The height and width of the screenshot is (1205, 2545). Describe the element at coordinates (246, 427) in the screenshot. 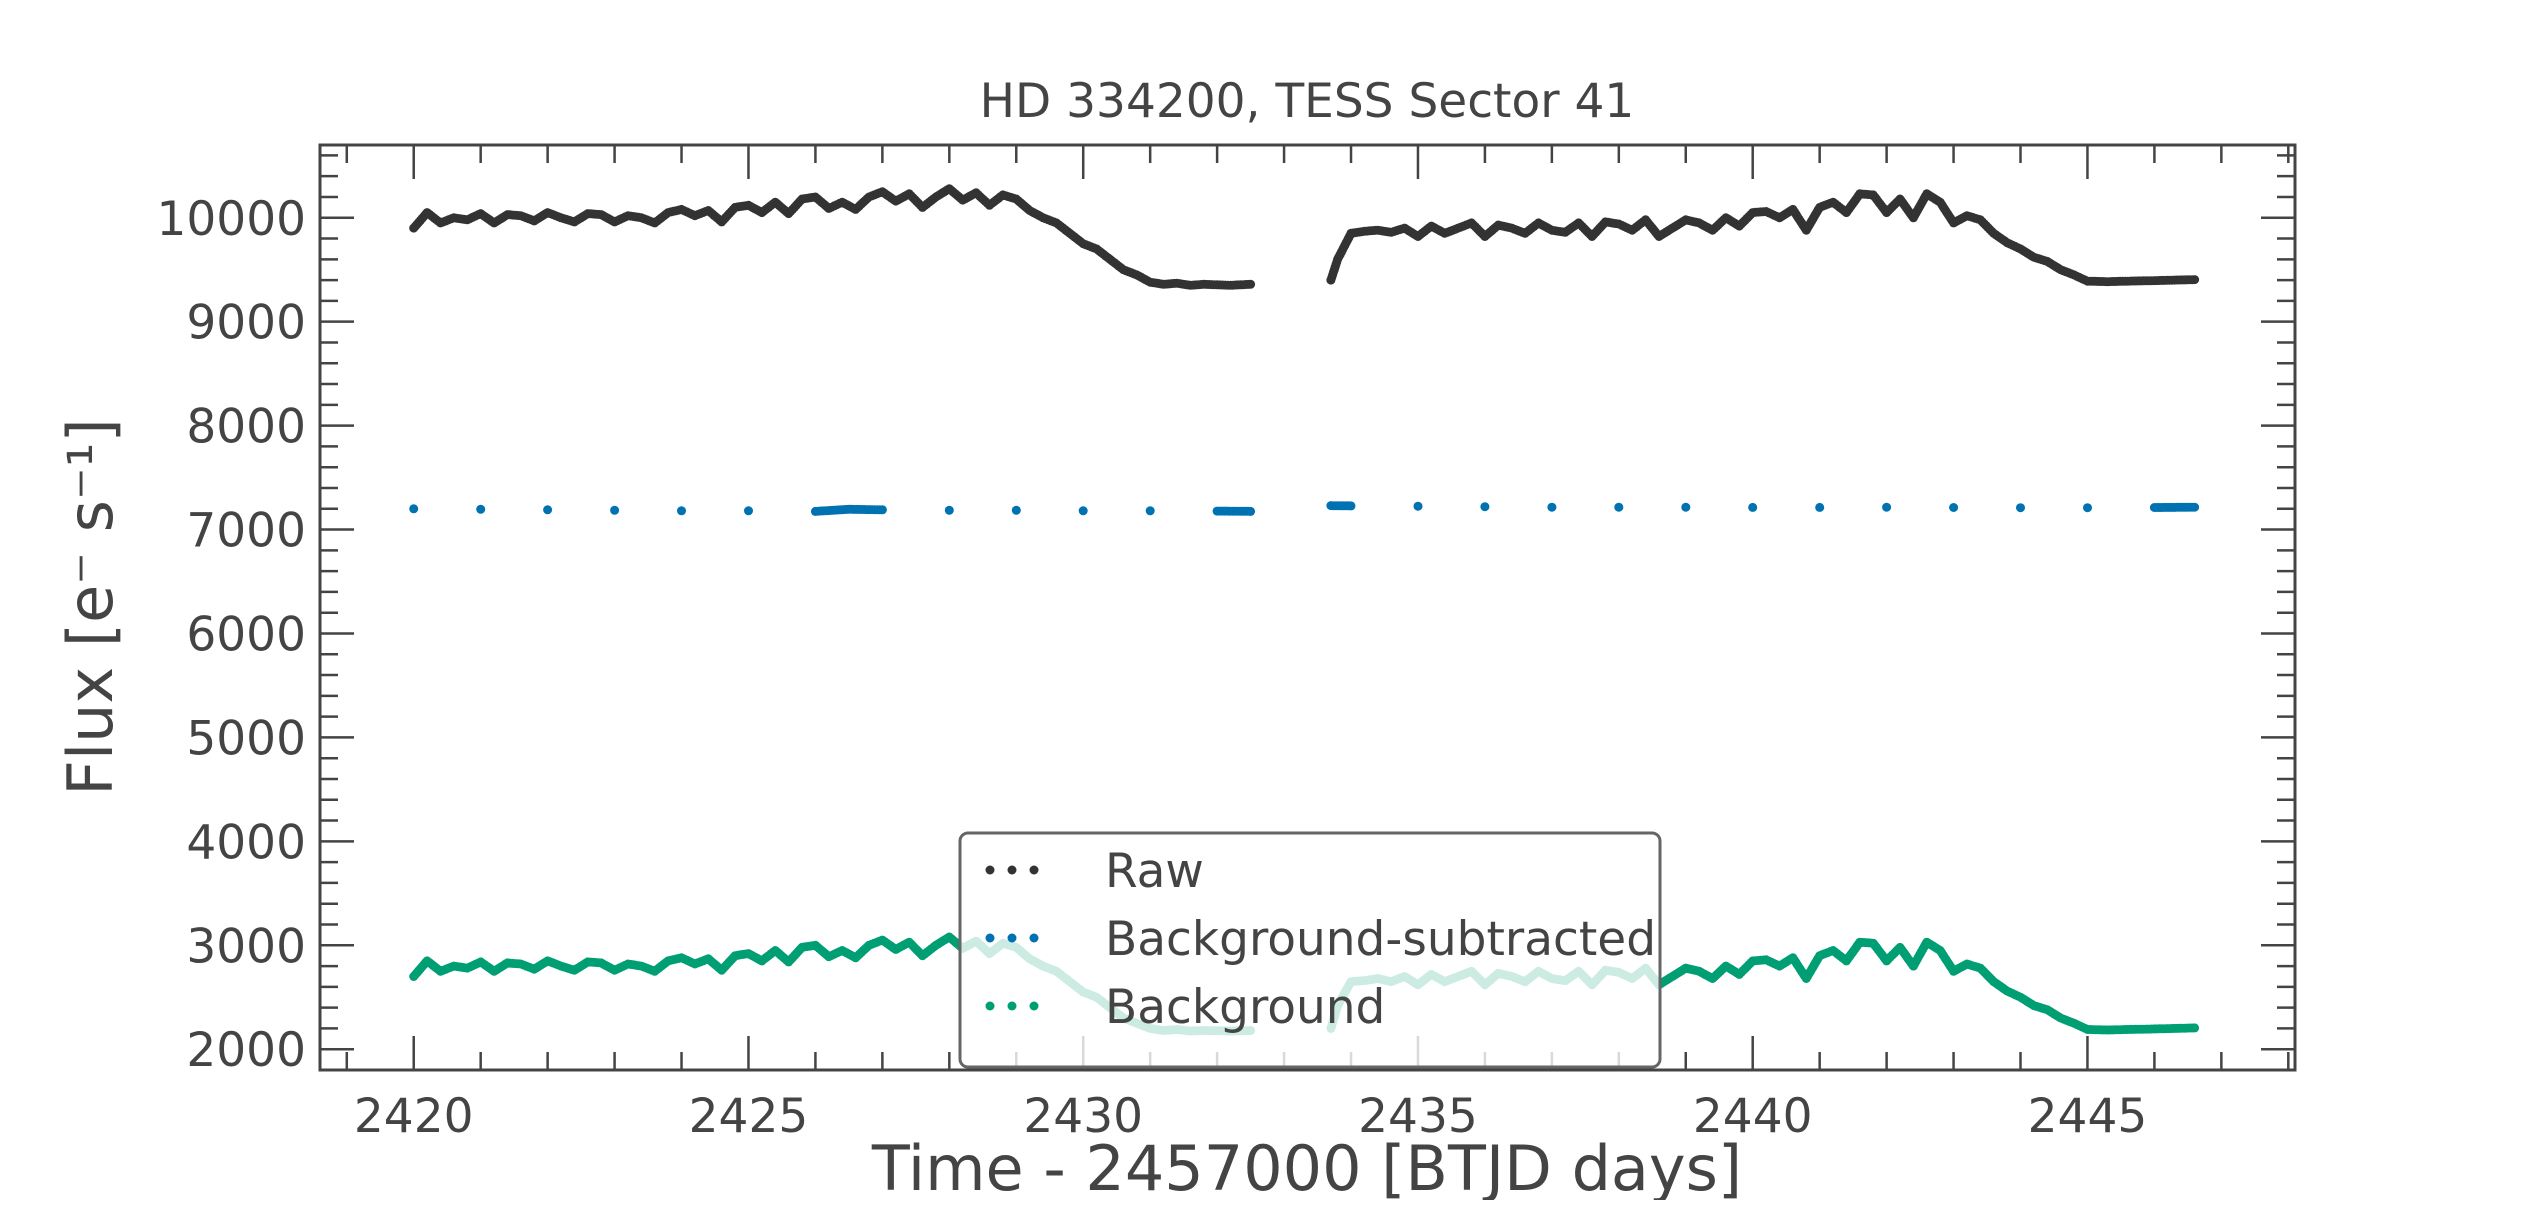

I see `y-tick-label: 8000` at that location.